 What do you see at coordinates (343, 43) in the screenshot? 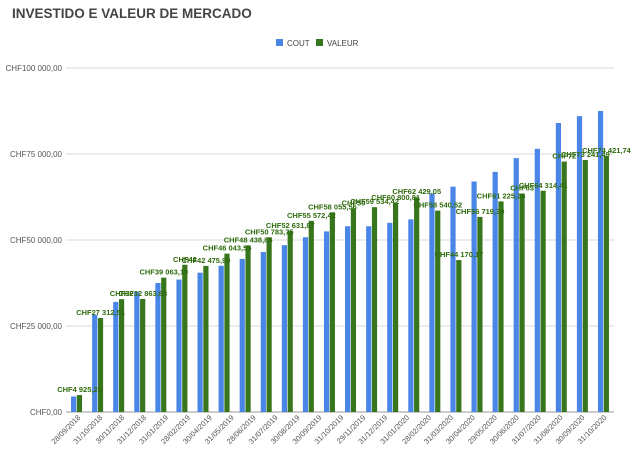
I see `legend-label: VALEUR` at bounding box center [343, 43].